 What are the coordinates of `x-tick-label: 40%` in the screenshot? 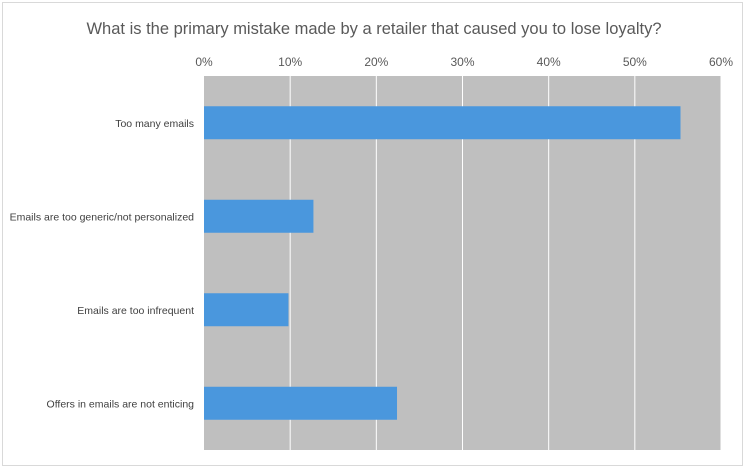 It's located at (549, 62).